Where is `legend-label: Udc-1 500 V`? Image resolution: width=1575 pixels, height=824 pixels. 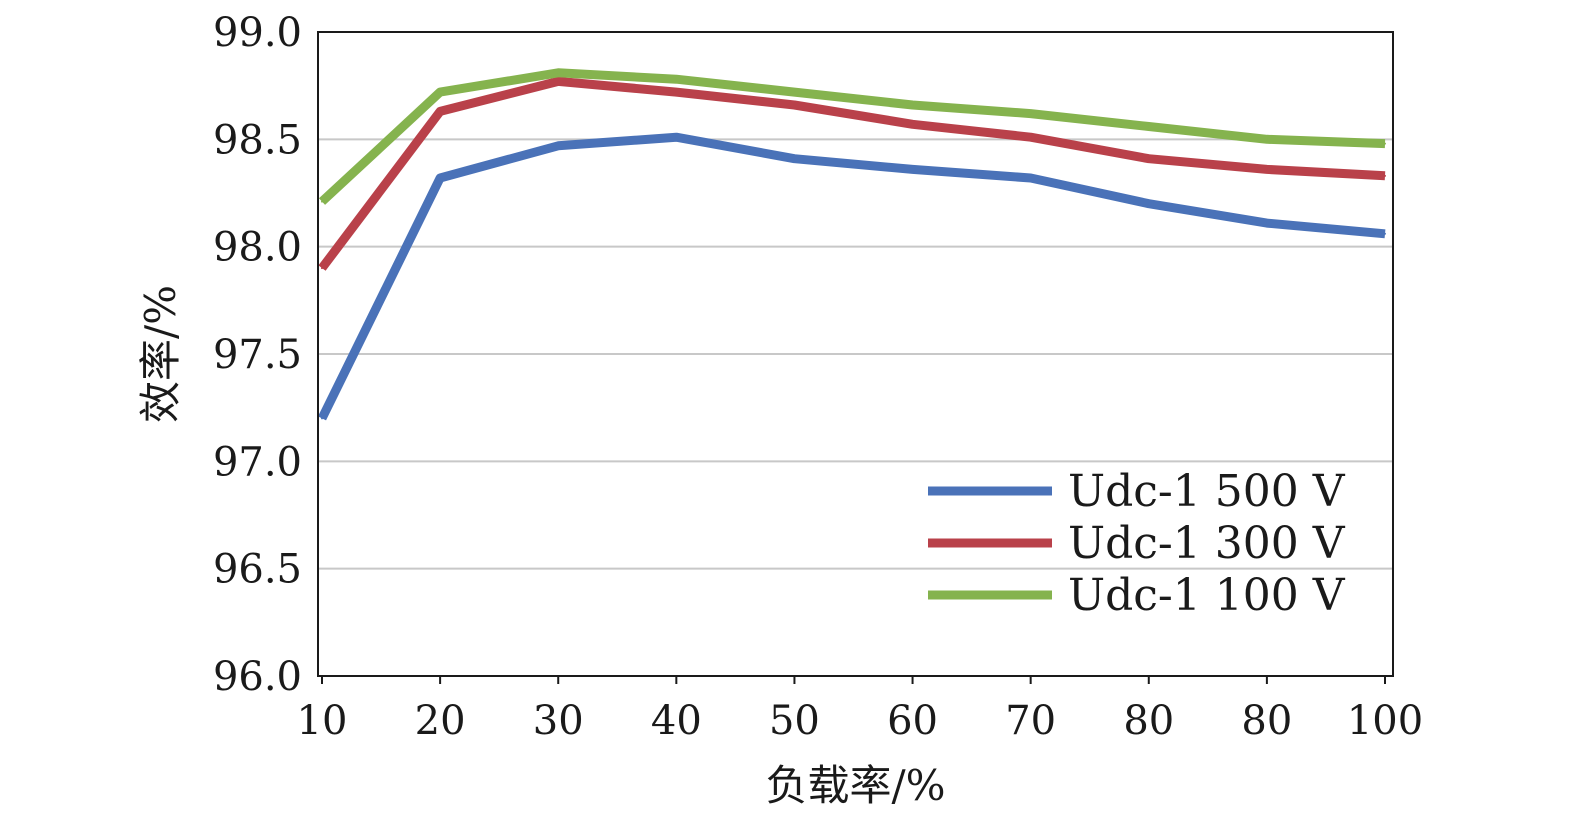 legend-label: Udc-1 500 V is located at coordinates (1207, 491).